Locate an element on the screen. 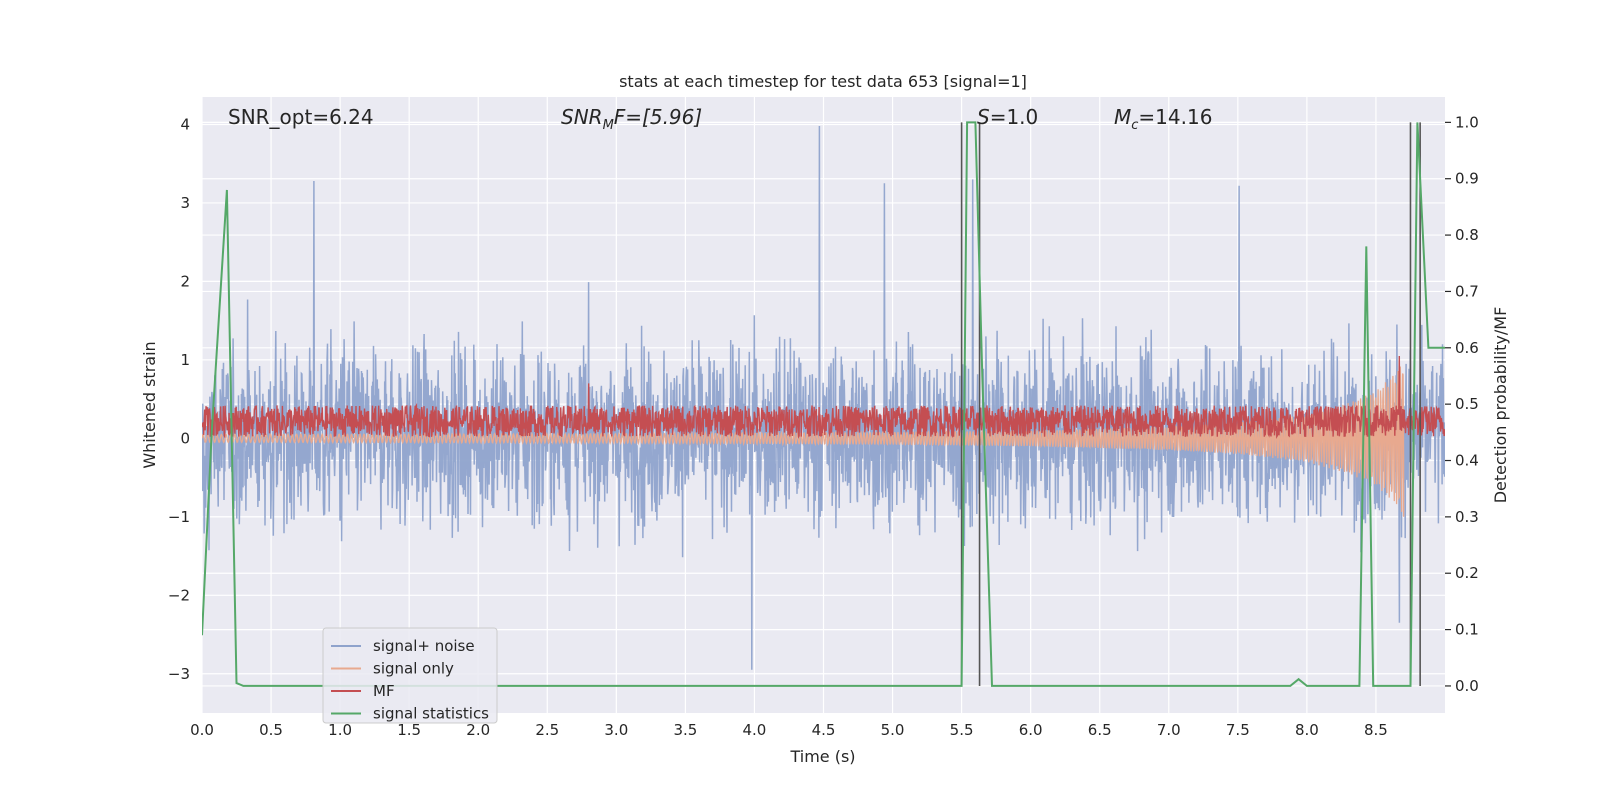 The width and height of the screenshot is (1600, 800). left-y-tick-label: −1 is located at coordinates (179, 517).